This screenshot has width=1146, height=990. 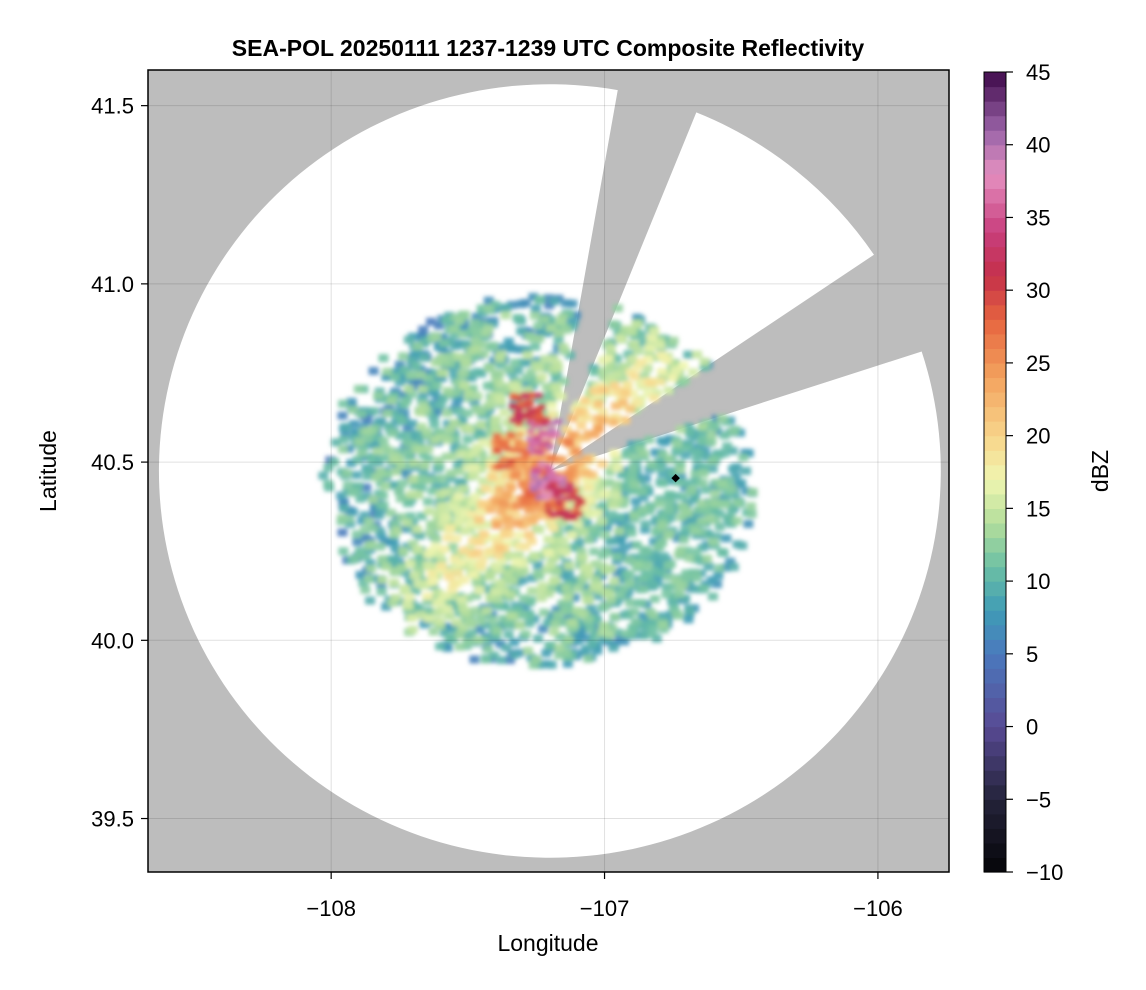 I want to click on colorbar-tick-label: 15, so click(x=1038, y=508).